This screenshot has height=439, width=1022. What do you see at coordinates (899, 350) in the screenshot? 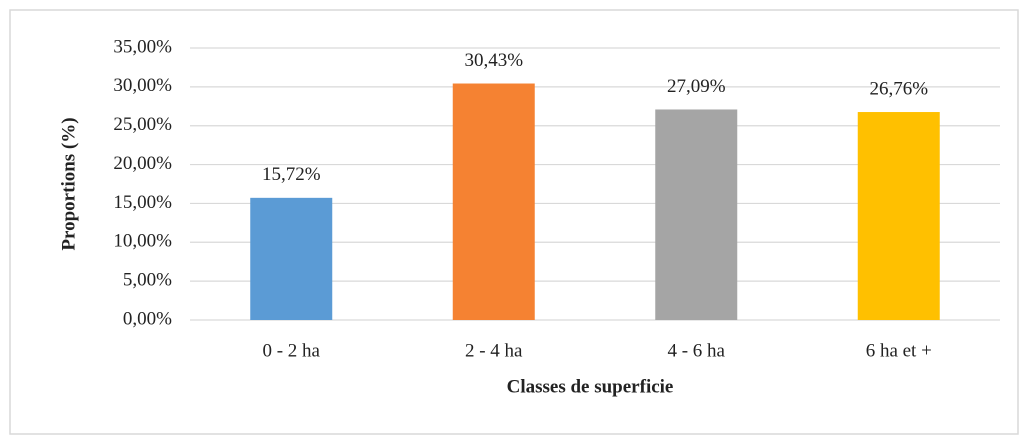
I see `x-tick-label: 6 ha et +` at bounding box center [899, 350].